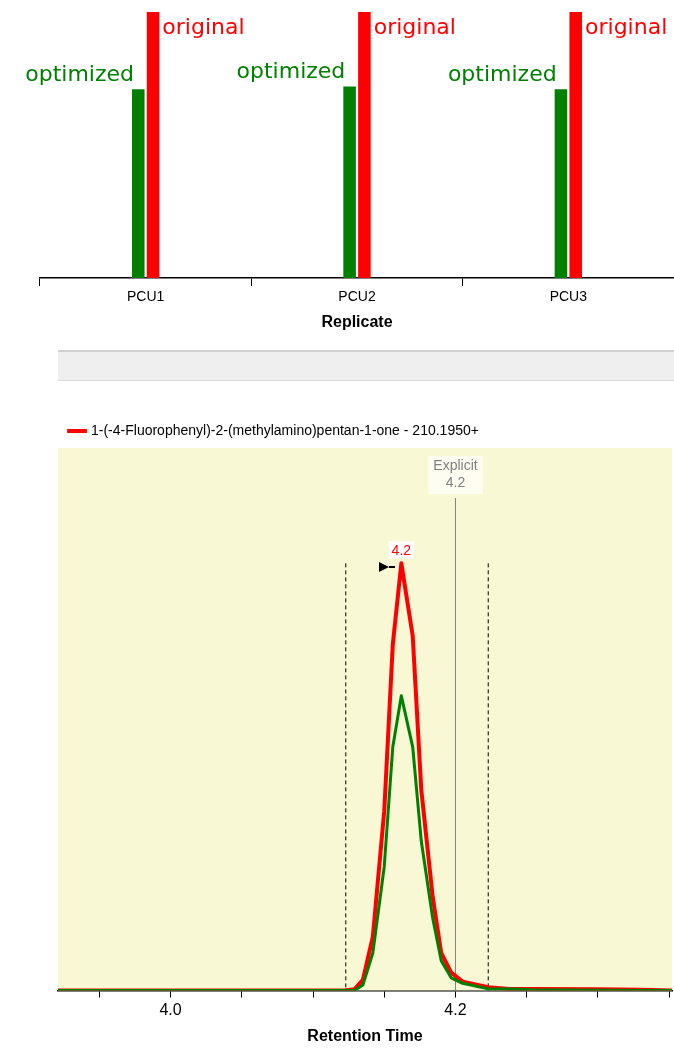  What do you see at coordinates (568, 296) in the screenshot?
I see `x-tick-label: PCU3` at bounding box center [568, 296].